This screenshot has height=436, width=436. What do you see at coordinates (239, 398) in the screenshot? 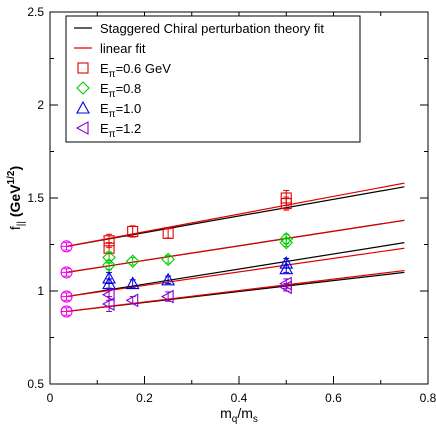
I see `x-tick-label: 0.4` at bounding box center [239, 398].